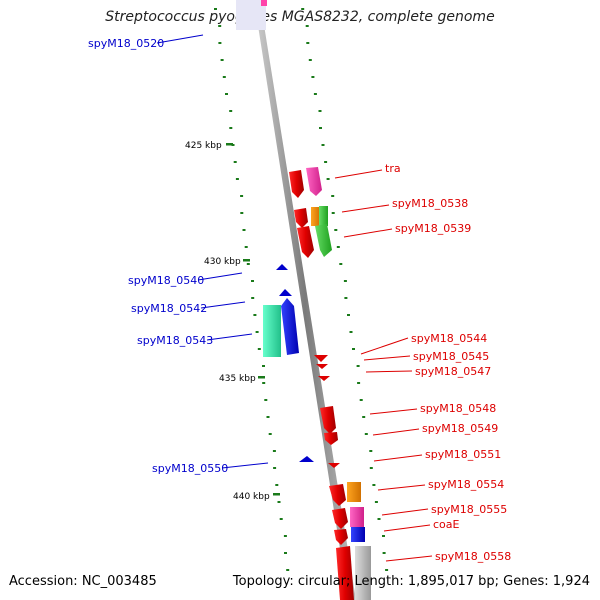 Image resolution: width=600 pixels, height=600 pixels. I want to click on gene-label-spyM18_0550: spyM18_0550, so click(190, 468).